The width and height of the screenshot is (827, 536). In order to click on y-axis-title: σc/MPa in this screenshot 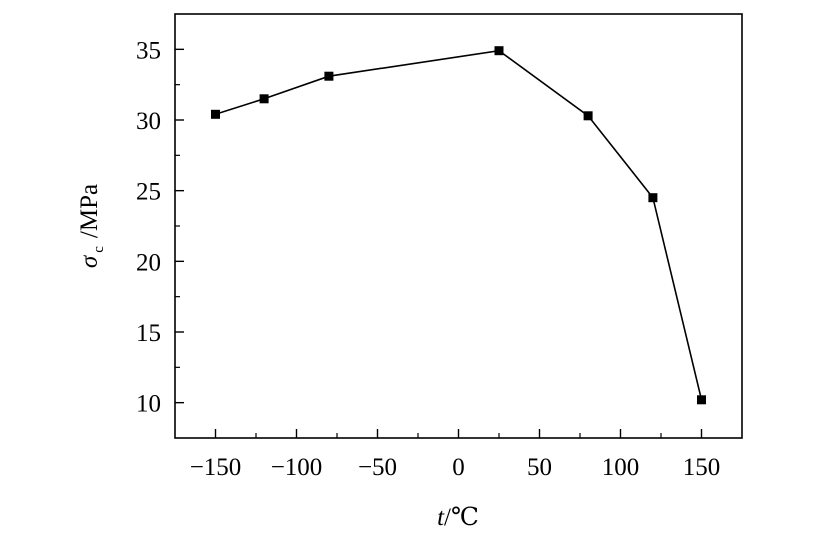, I will do `click(91, 226)`.